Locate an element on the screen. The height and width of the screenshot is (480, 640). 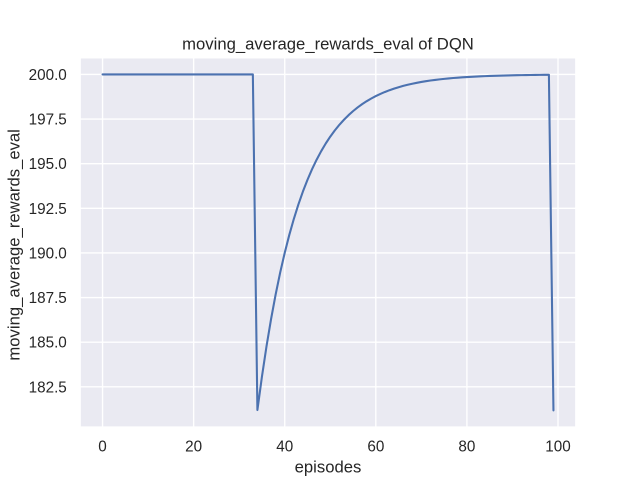
svg-text: episodes is located at coordinates (328, 466).